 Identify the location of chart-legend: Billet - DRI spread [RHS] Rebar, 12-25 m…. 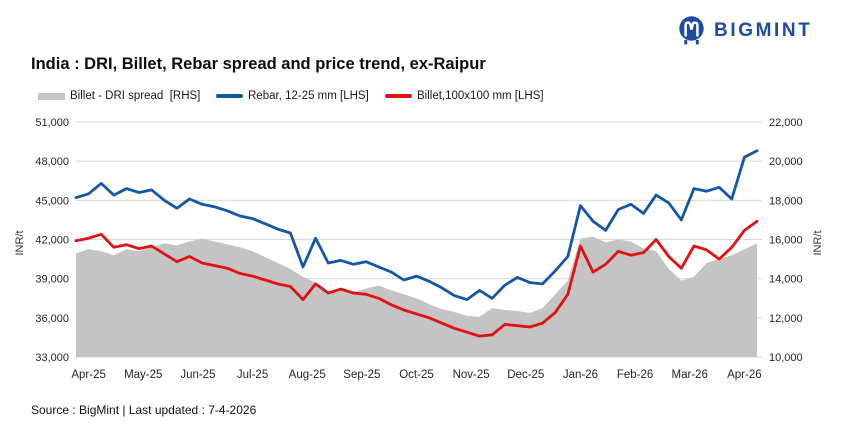
(429, 98).